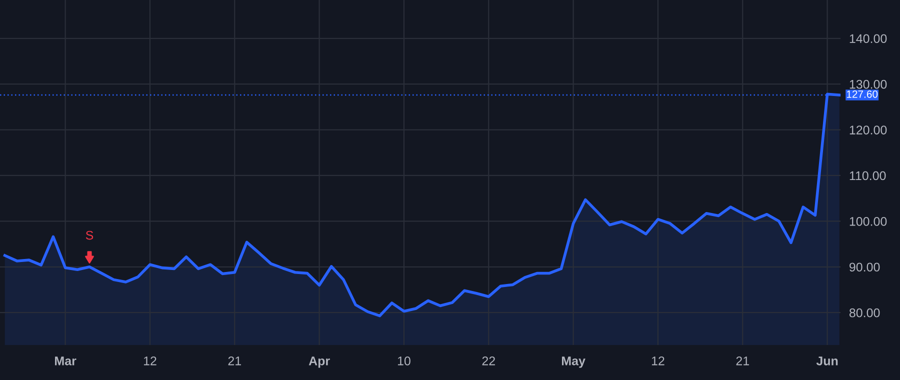 The image size is (900, 380). What do you see at coordinates (488, 361) in the screenshot?
I see `x-tick-label: 22` at bounding box center [488, 361].